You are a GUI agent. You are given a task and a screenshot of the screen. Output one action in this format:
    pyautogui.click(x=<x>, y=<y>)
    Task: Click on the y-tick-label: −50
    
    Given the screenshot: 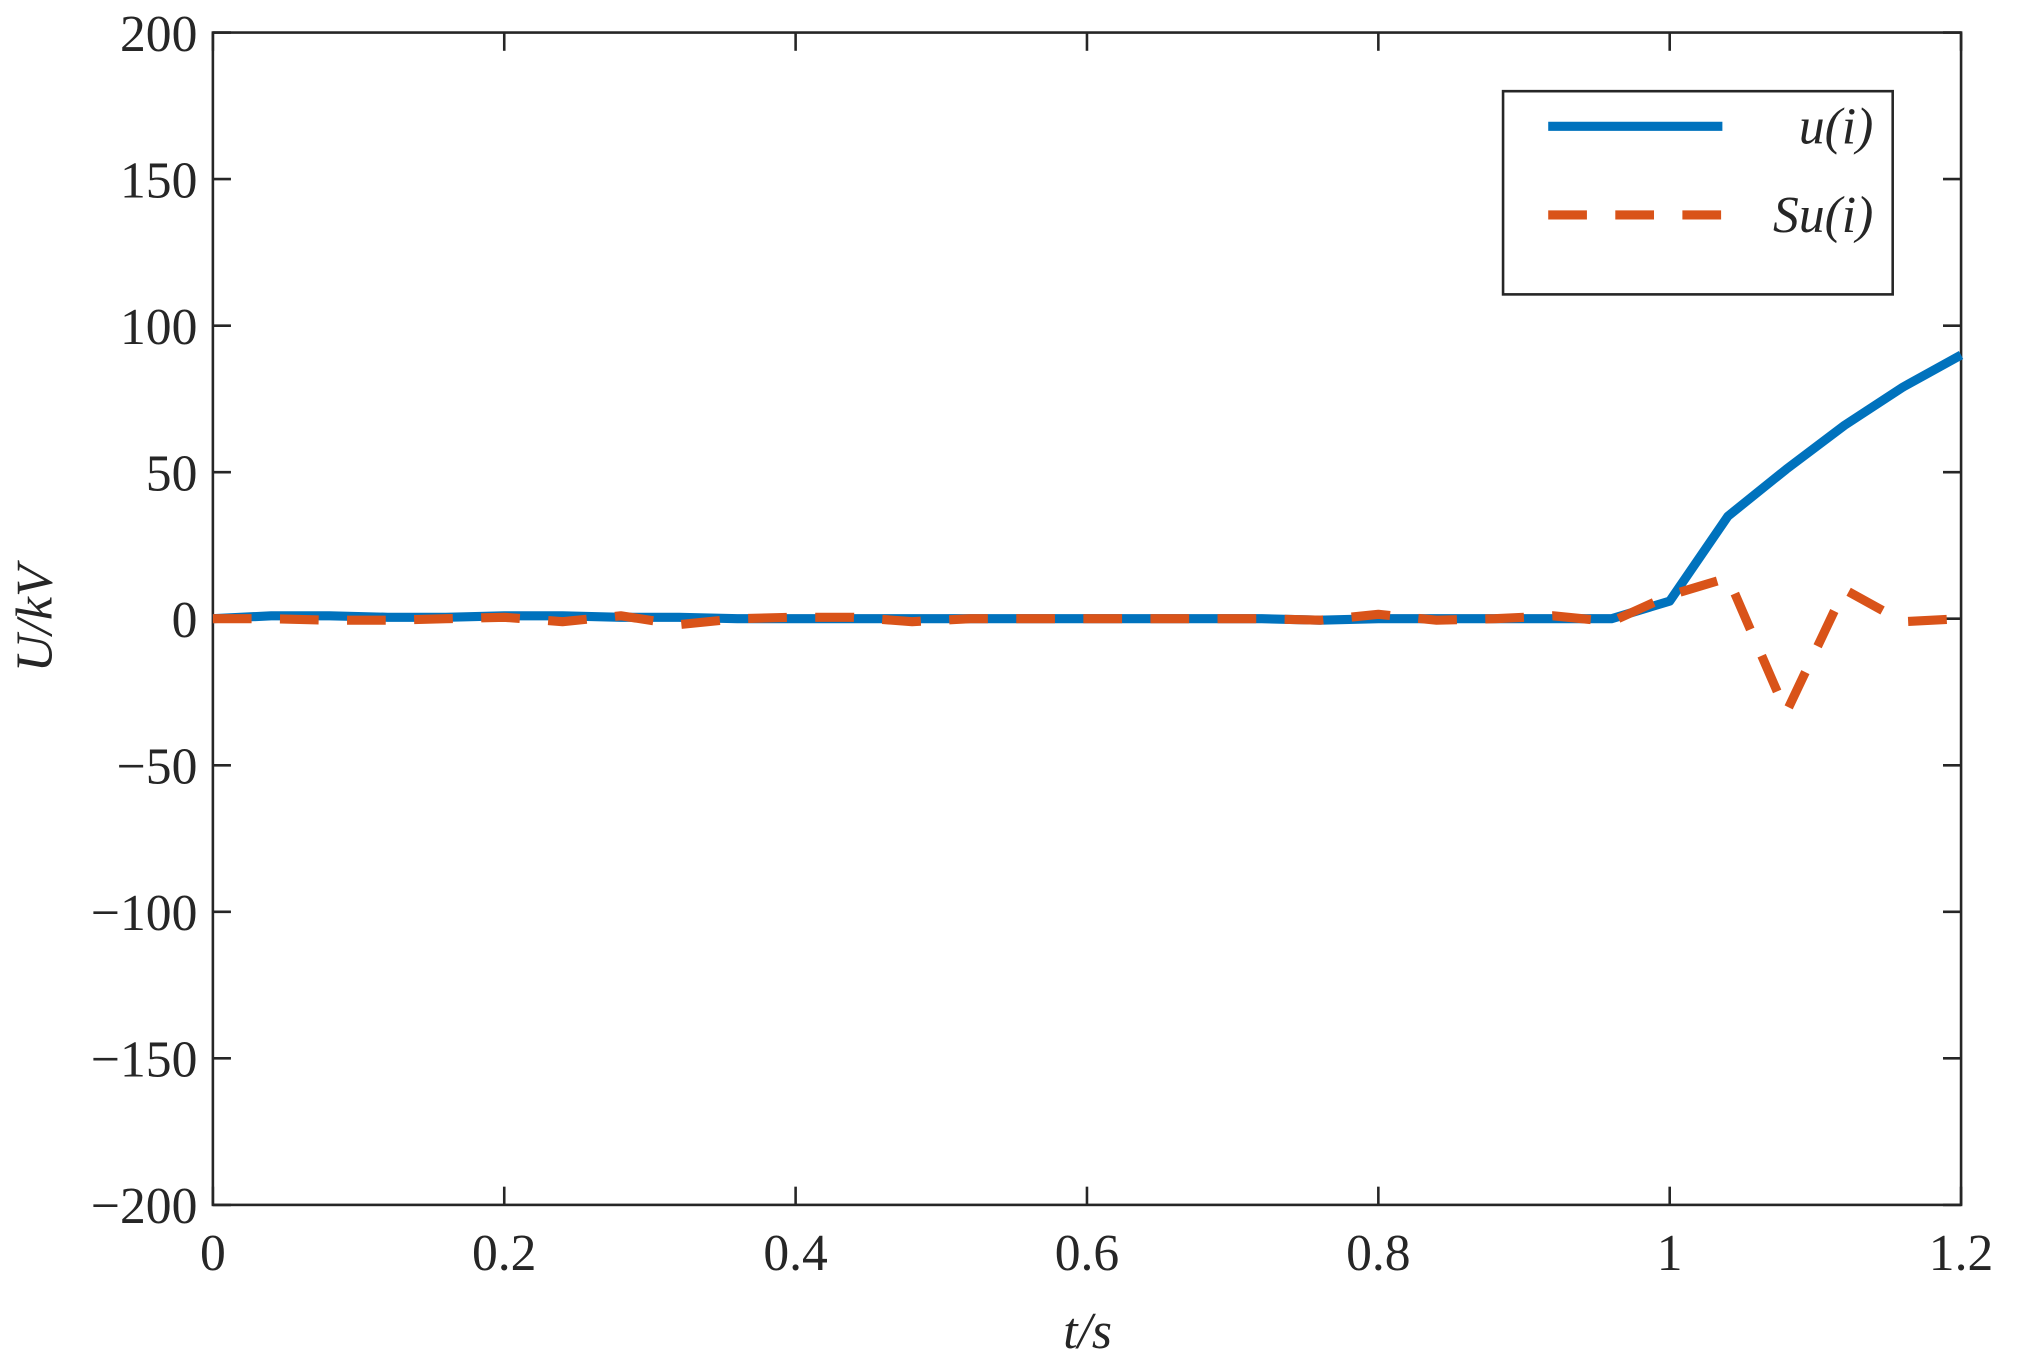 What is the action you would take?
    pyautogui.click(x=157, y=766)
    